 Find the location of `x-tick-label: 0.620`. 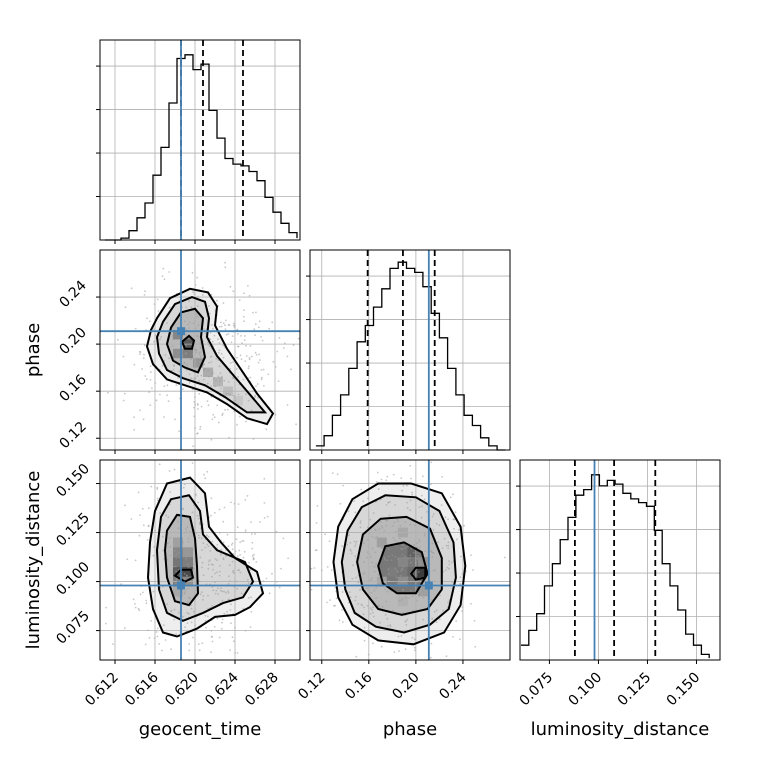

x-tick-label: 0.620 is located at coordinates (182, 690).